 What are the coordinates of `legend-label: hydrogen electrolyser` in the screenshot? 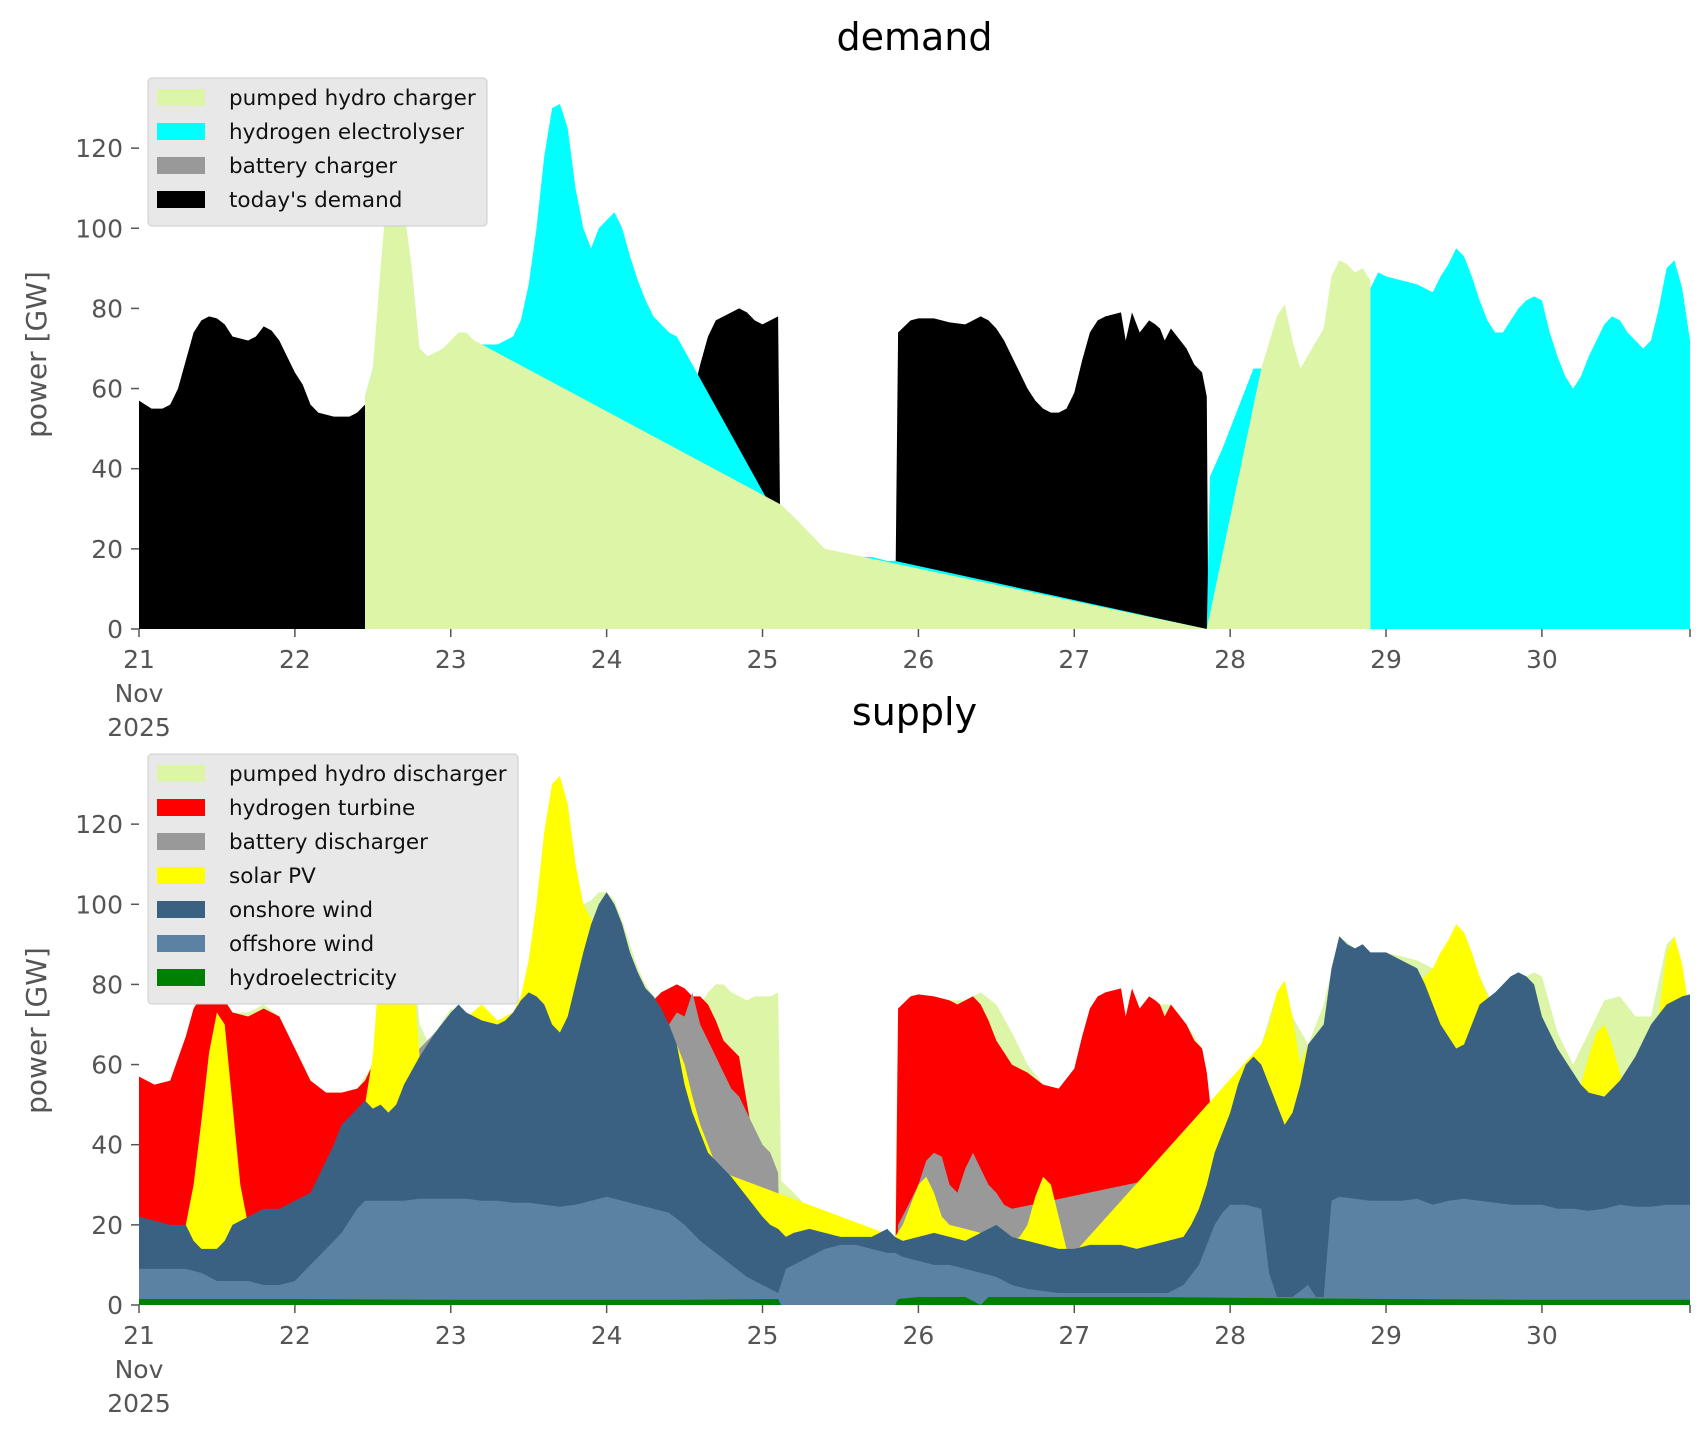 It's located at (346, 132).